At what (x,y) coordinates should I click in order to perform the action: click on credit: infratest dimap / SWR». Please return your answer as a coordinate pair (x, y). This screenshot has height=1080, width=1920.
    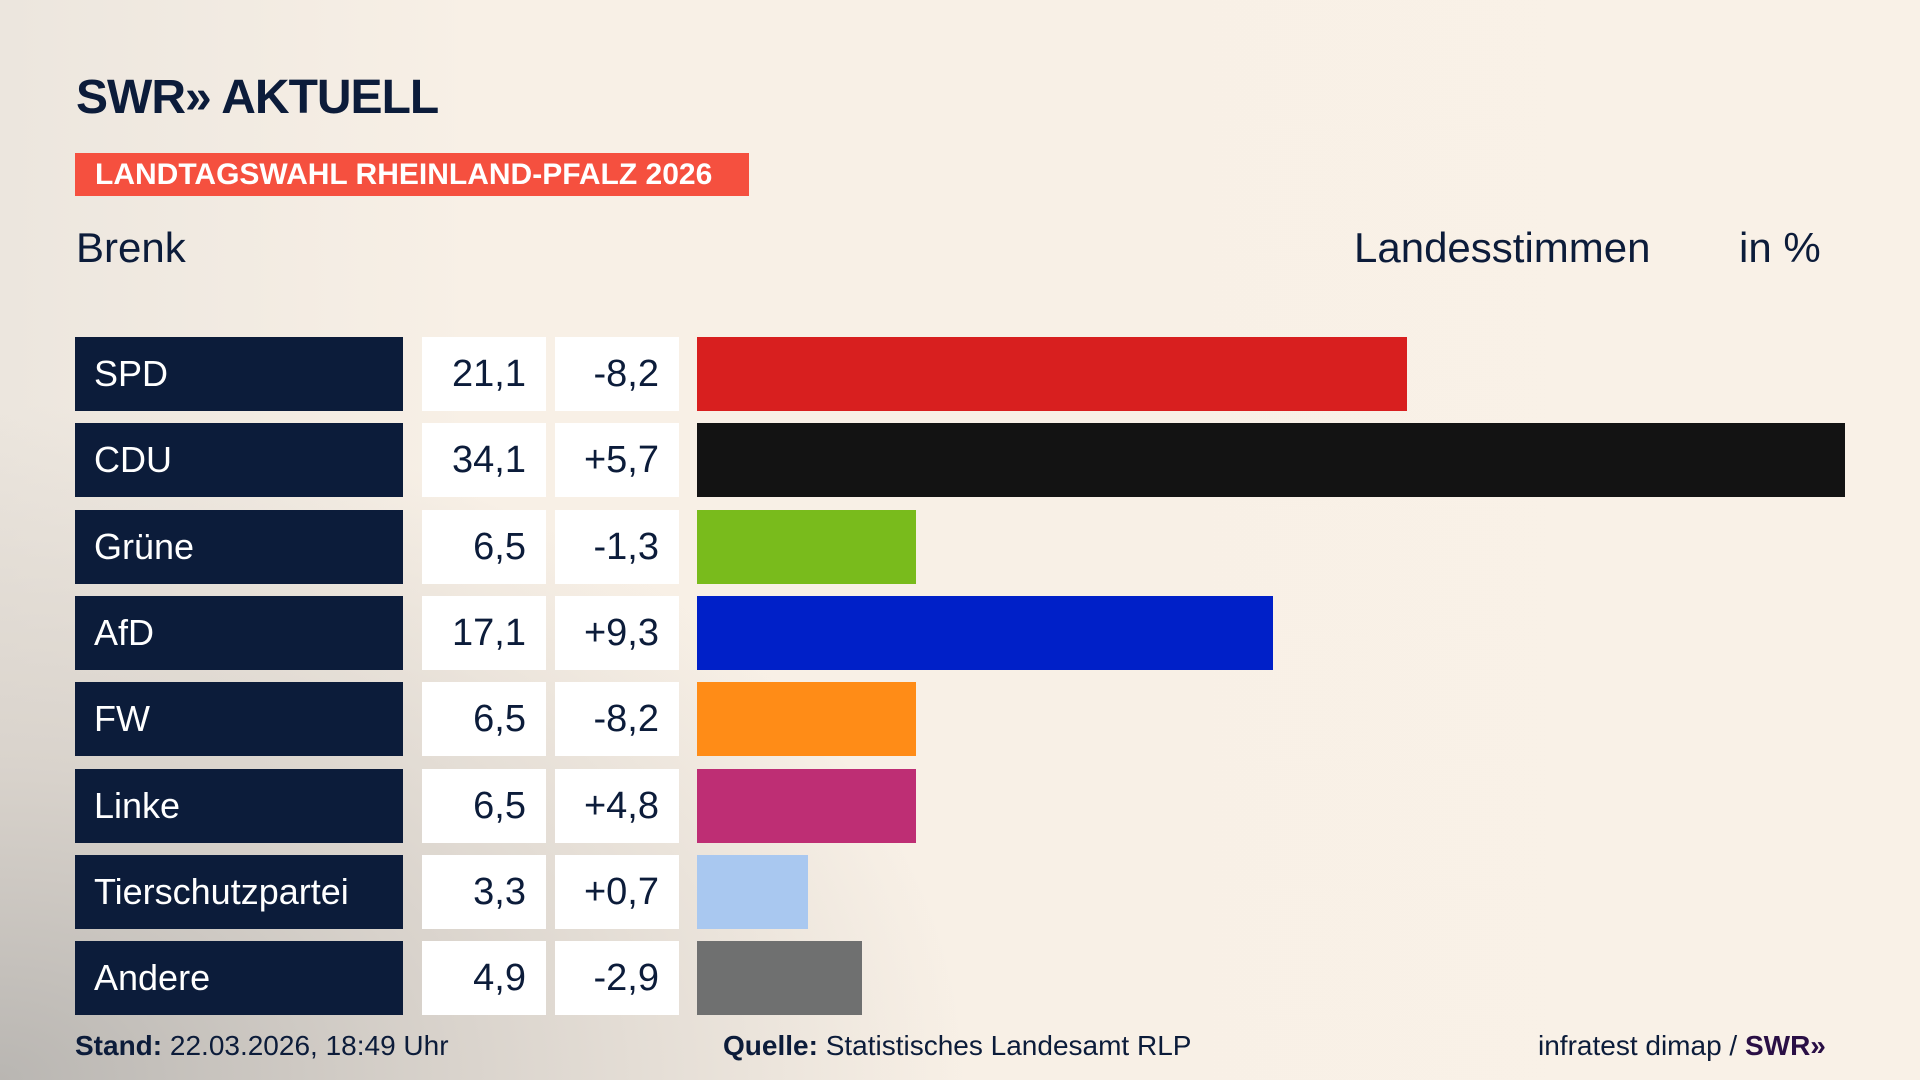
    Looking at the image, I should click on (1682, 1046).